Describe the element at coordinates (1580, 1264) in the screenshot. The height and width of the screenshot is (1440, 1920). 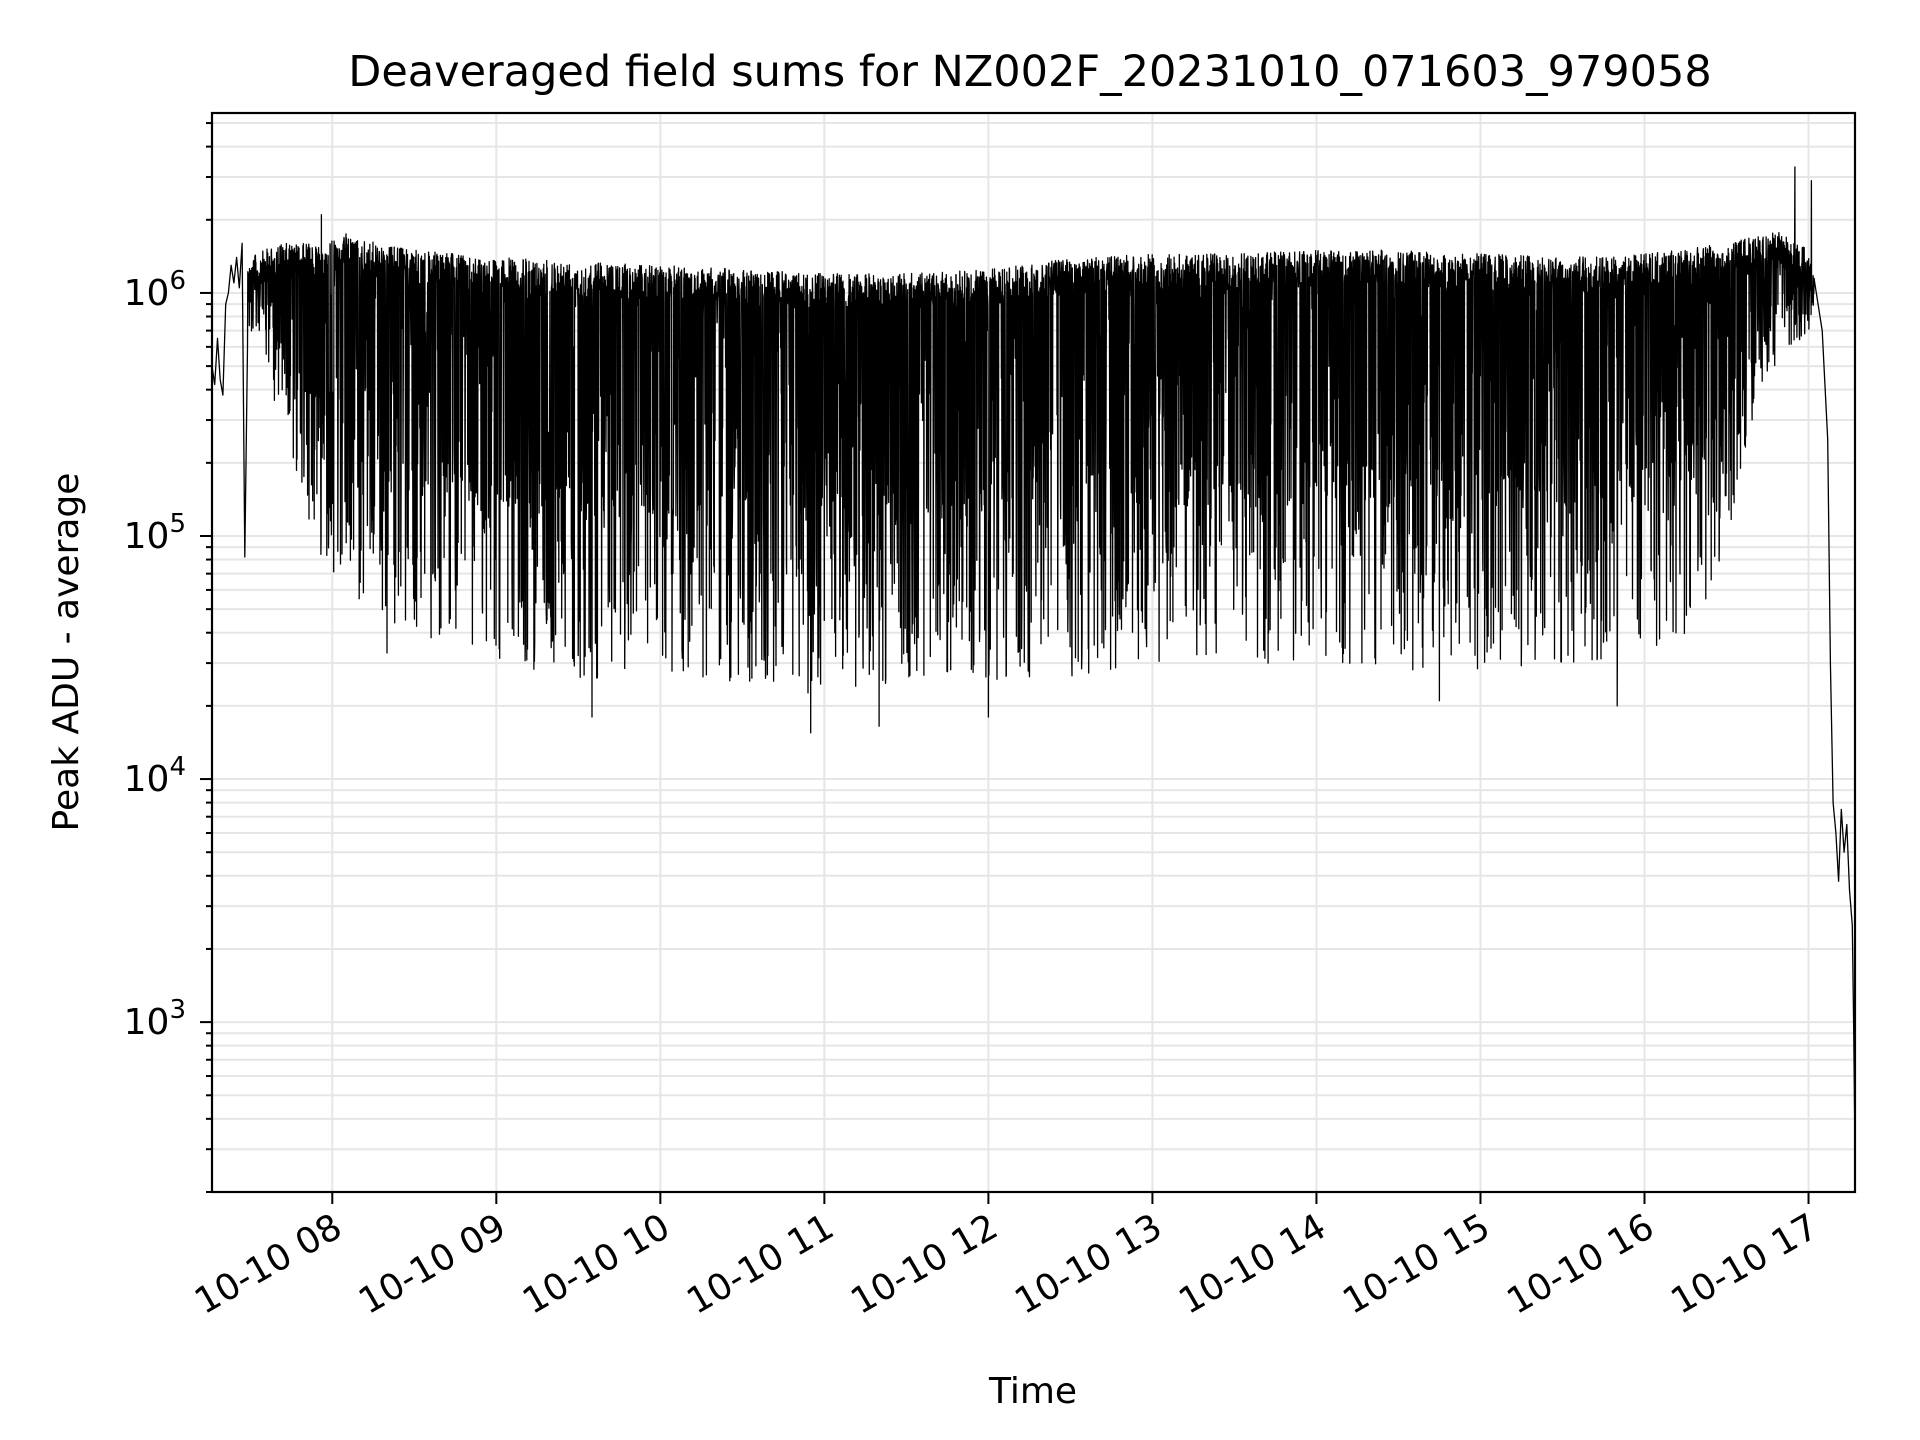
I see `x-tick-label: 10-10 16` at that location.